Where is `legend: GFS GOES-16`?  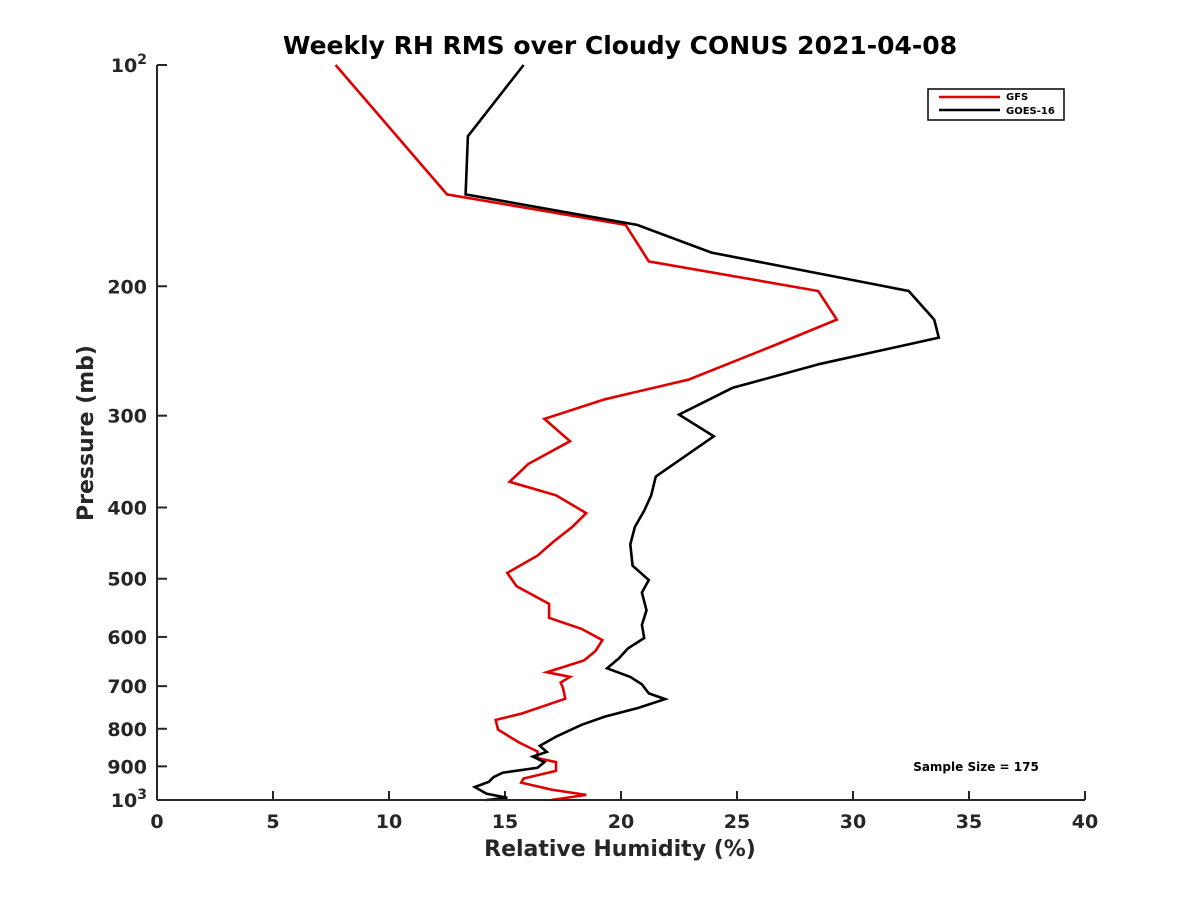 legend: GFS GOES-16 is located at coordinates (996, 104).